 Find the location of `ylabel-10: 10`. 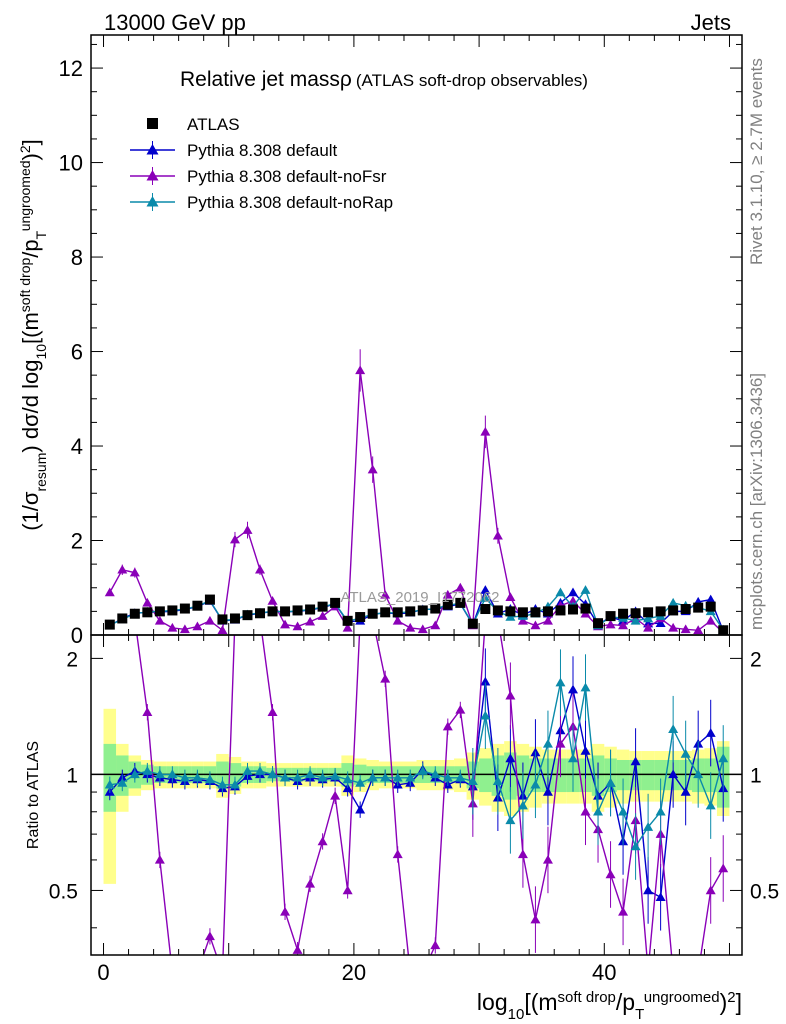

ylabel-10: 10 is located at coordinates (41, 352).